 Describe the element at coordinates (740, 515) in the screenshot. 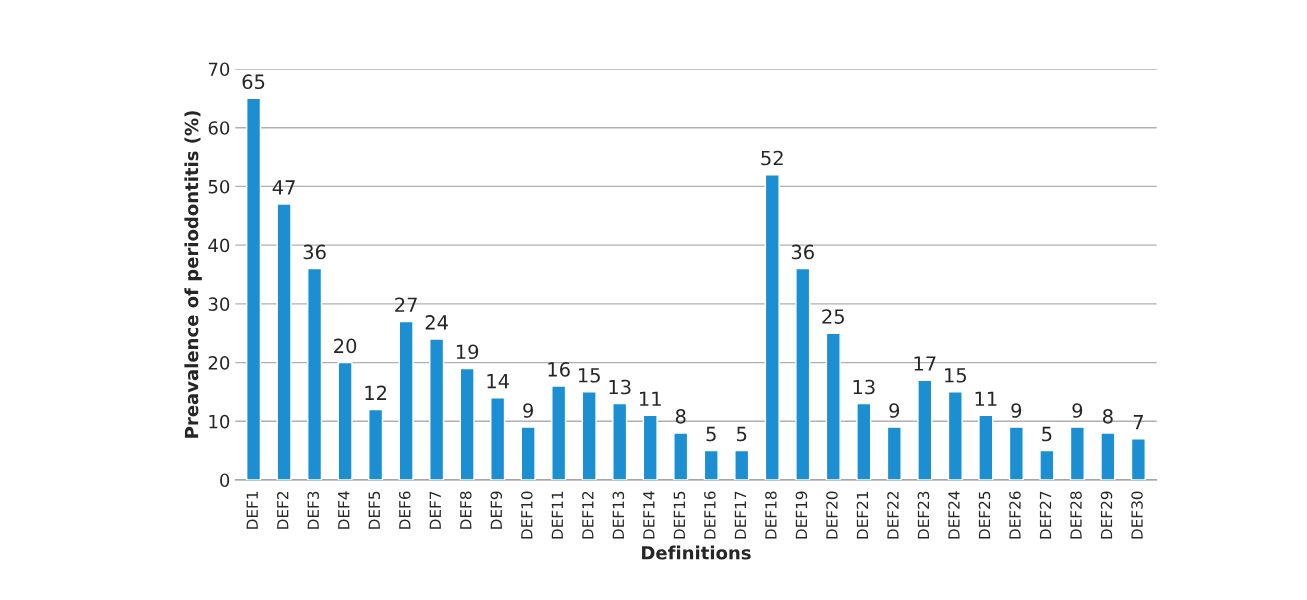

I see `x-tick-label: DEF17` at that location.